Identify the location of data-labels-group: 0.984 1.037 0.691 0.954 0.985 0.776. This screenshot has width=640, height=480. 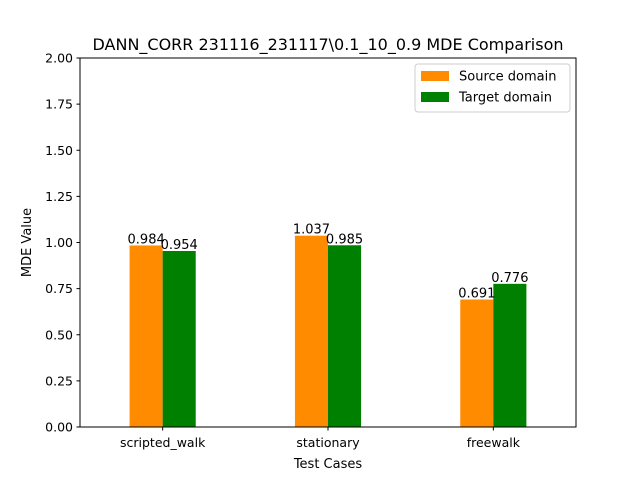
(328, 262).